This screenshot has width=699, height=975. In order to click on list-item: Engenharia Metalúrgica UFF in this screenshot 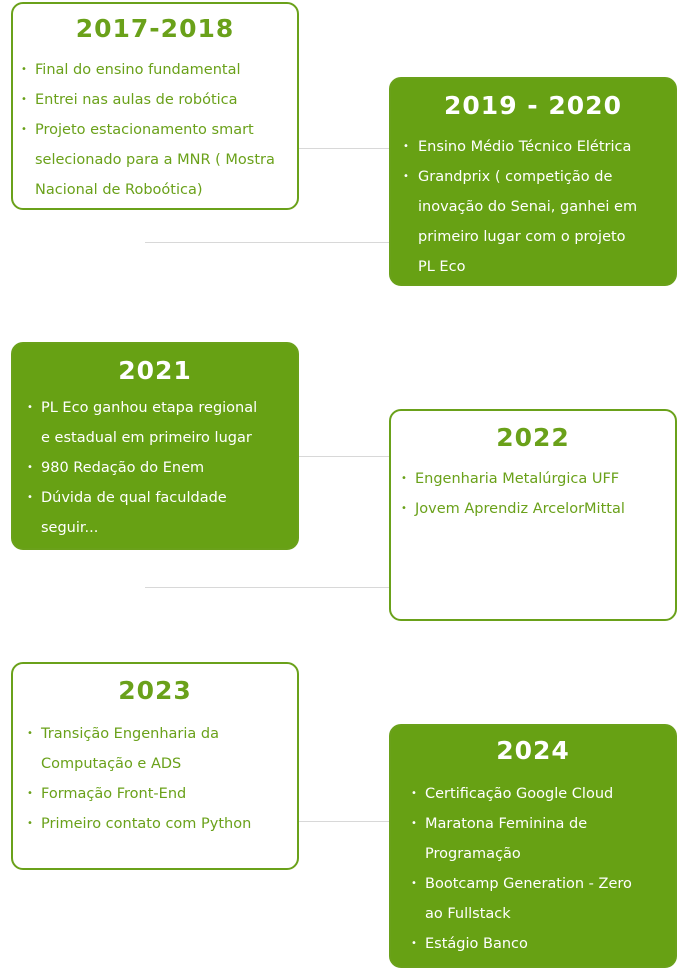, I will do `click(533, 479)`.